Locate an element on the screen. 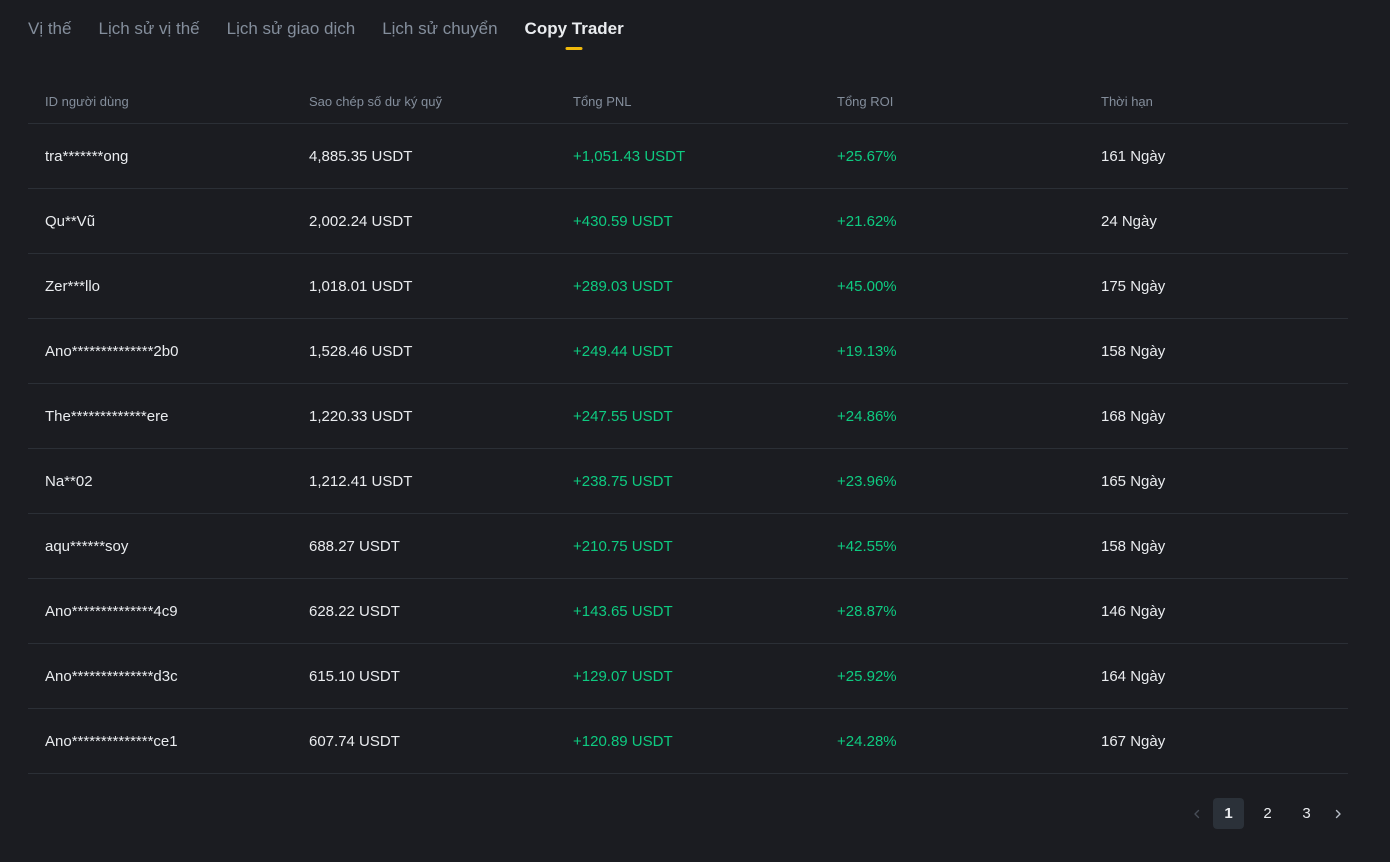  cell-total-roi: +25.92% is located at coordinates (867, 676).